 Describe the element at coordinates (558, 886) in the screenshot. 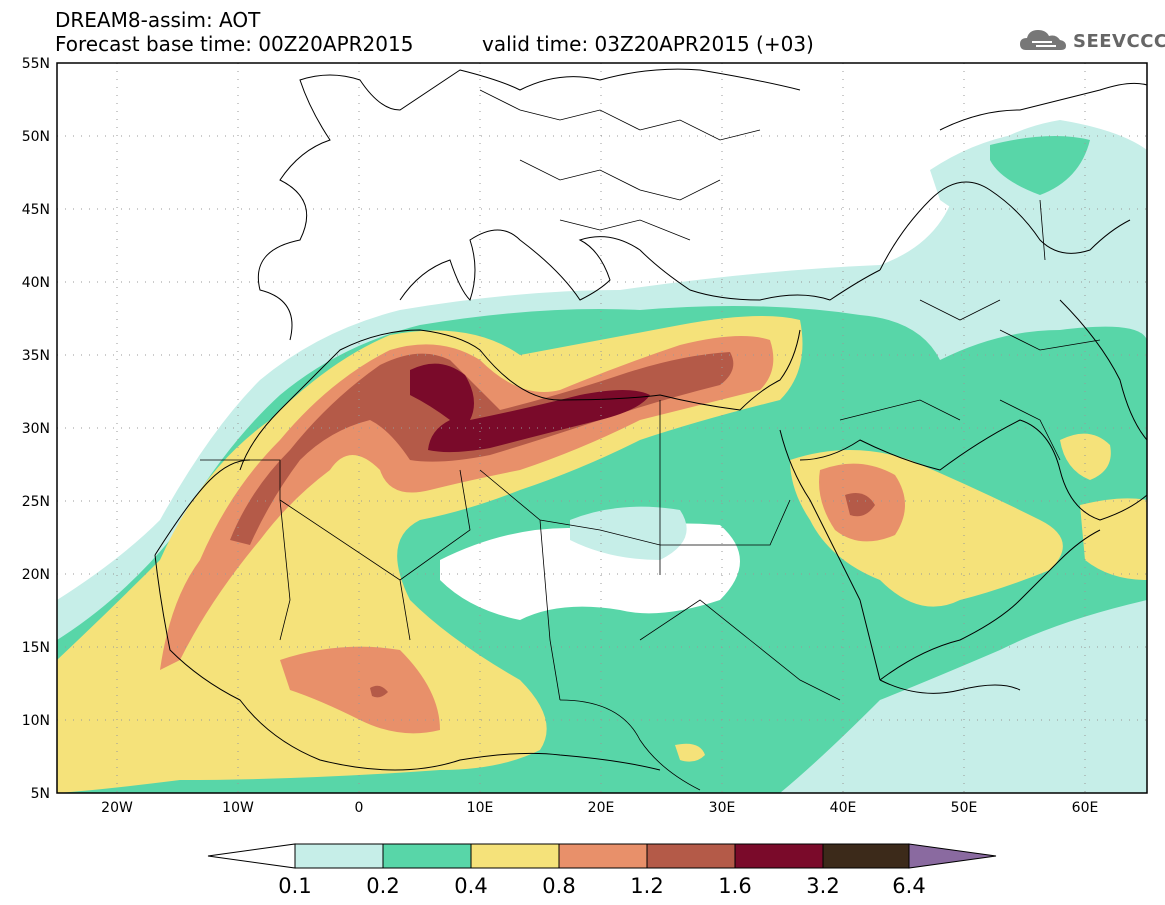

I see `colorbar-label: 0.8` at that location.